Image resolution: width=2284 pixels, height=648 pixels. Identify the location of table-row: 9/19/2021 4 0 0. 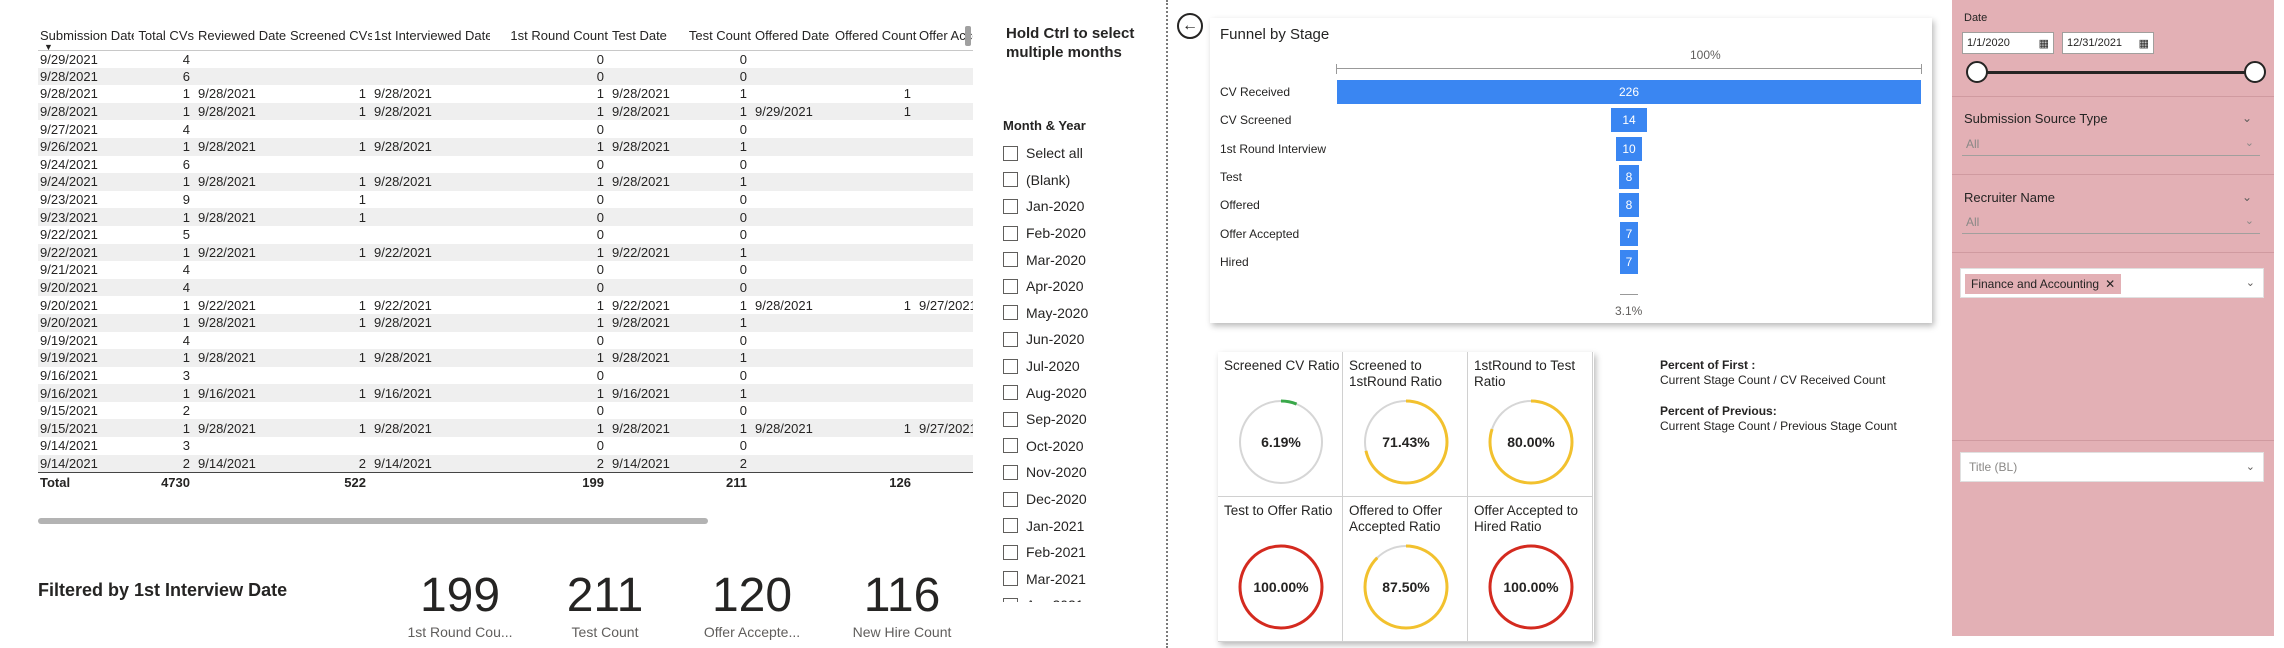
(505, 341).